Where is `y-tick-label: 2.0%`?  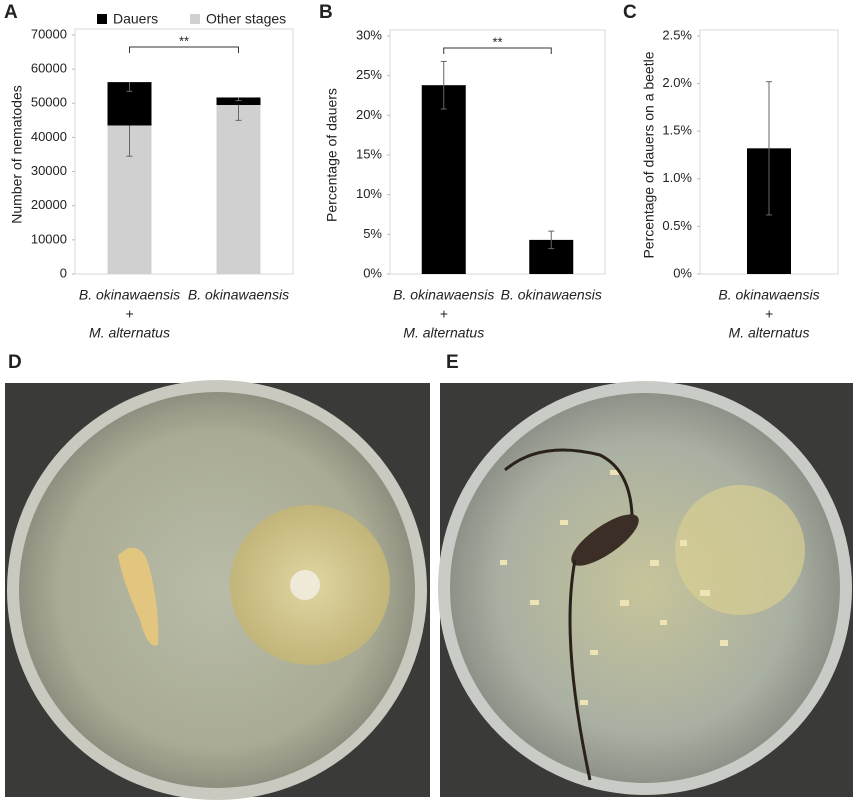
y-tick-label: 2.0% is located at coordinates (677, 82).